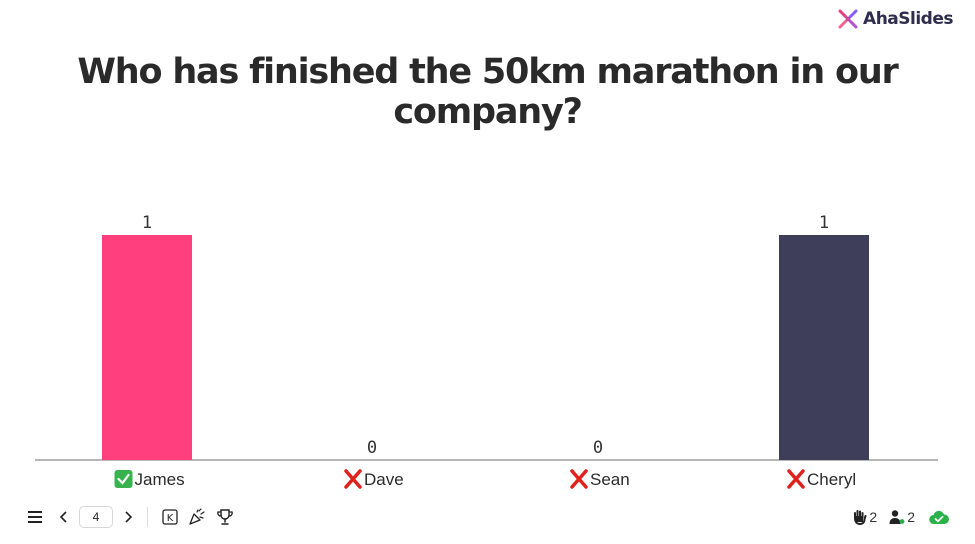  What do you see at coordinates (147, 223) in the screenshot?
I see `bar-value-james: 1` at bounding box center [147, 223].